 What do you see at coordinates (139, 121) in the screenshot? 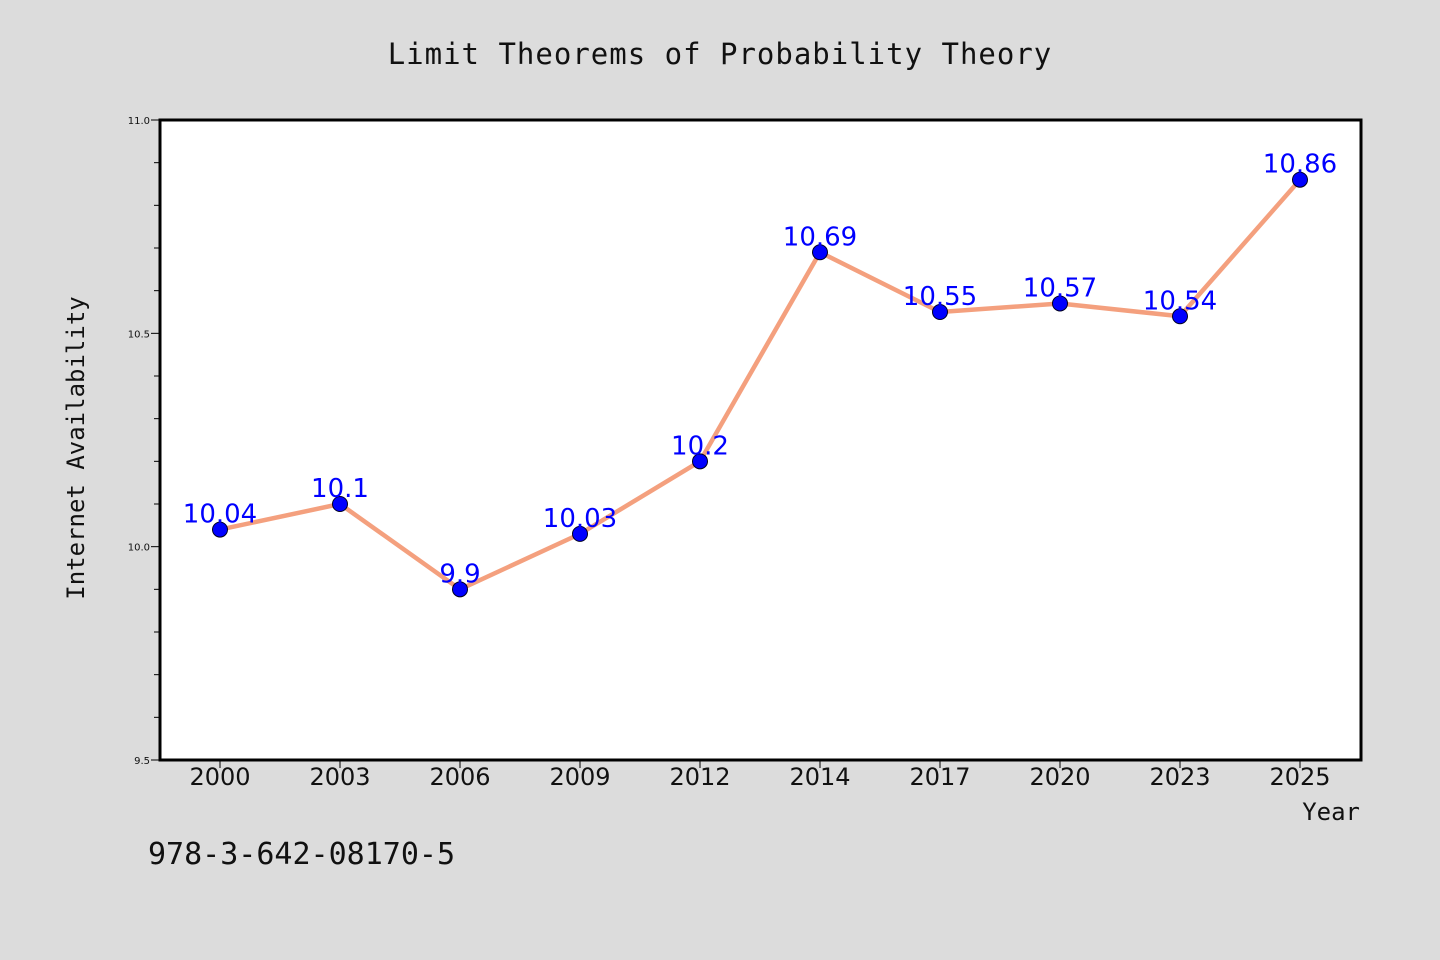
I see `y-tick-label: 11.0` at bounding box center [139, 121].